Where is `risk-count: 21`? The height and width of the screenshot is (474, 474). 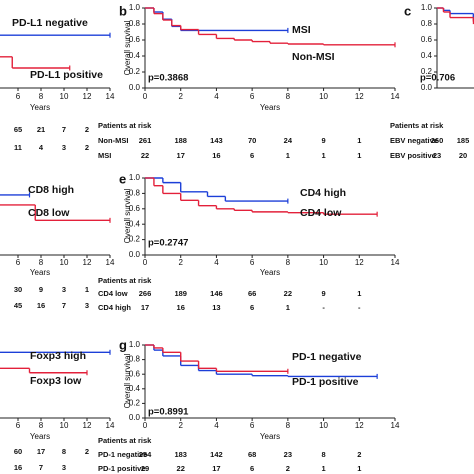
risk-count: 21 is located at coordinates (41, 129).